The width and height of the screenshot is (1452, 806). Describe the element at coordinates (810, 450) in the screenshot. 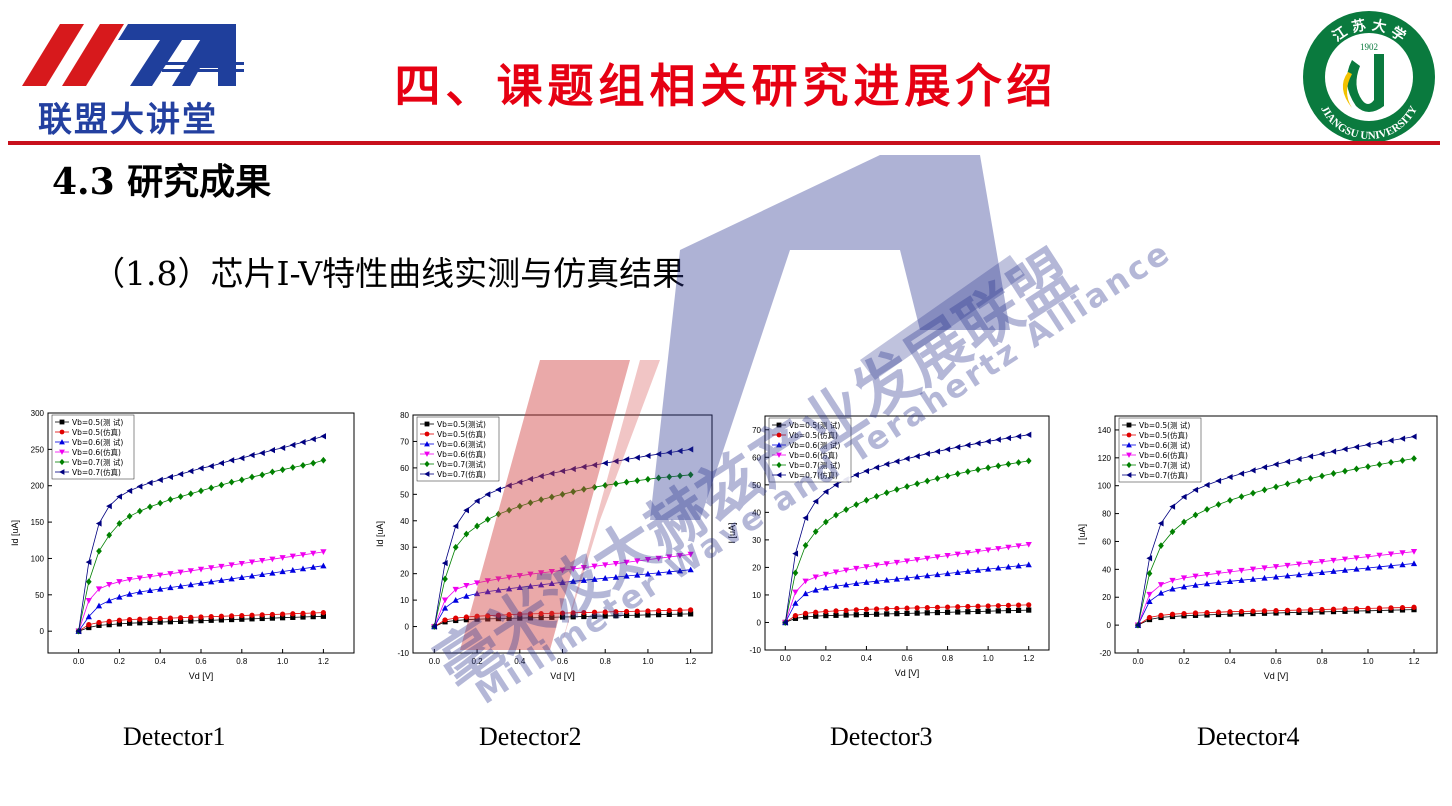

I see `legend-box` at that location.